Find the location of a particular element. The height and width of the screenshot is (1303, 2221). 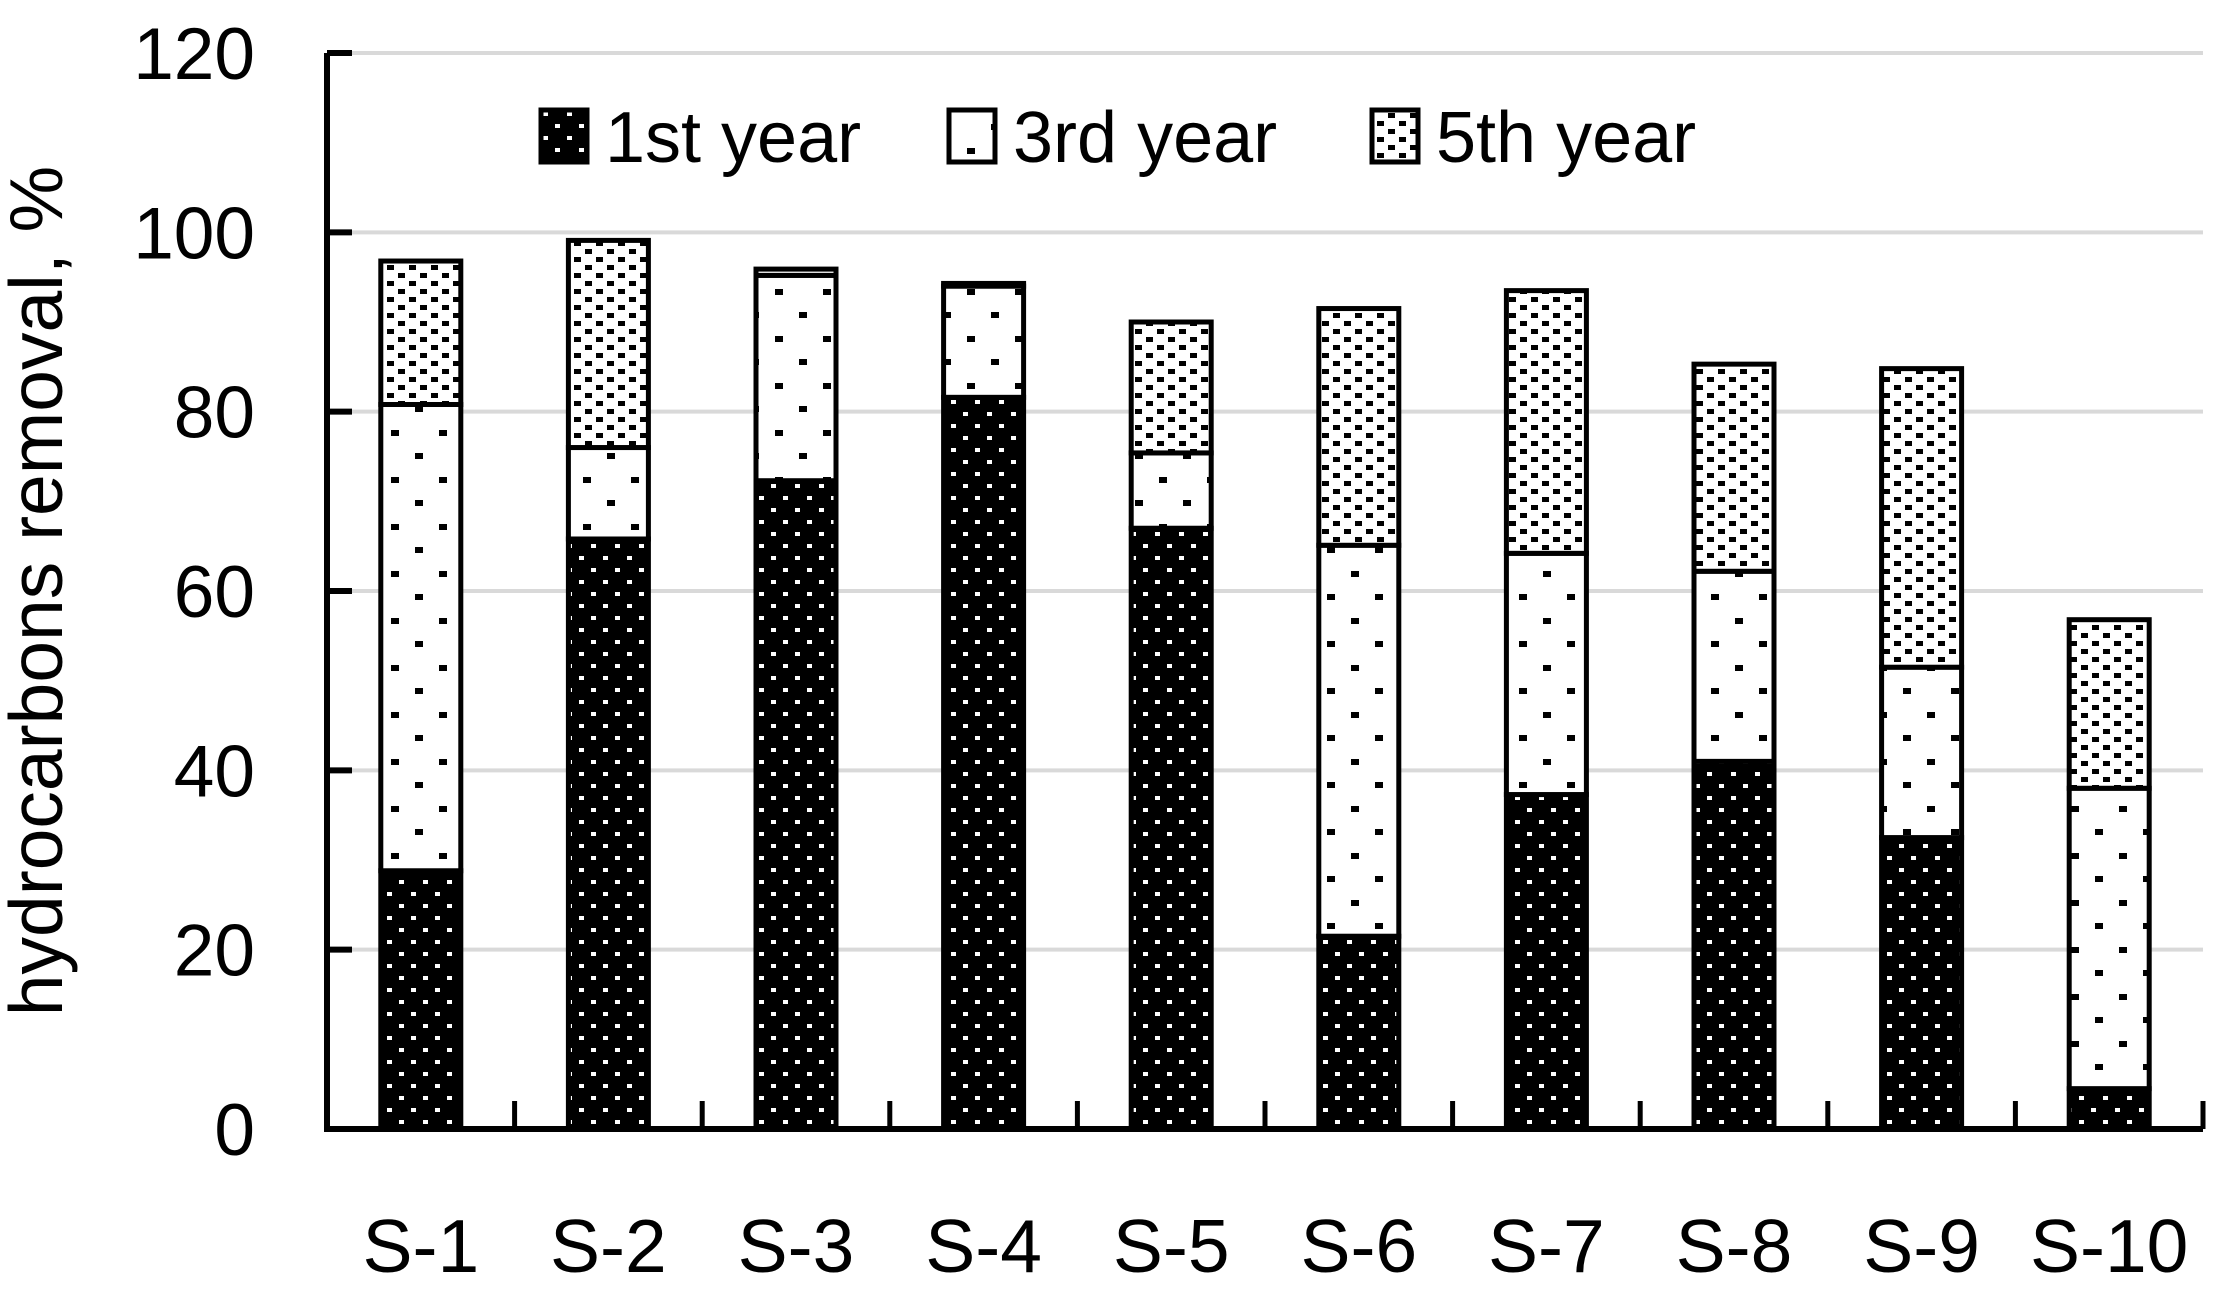

y-tick-label: 0 is located at coordinates (234, 1130).